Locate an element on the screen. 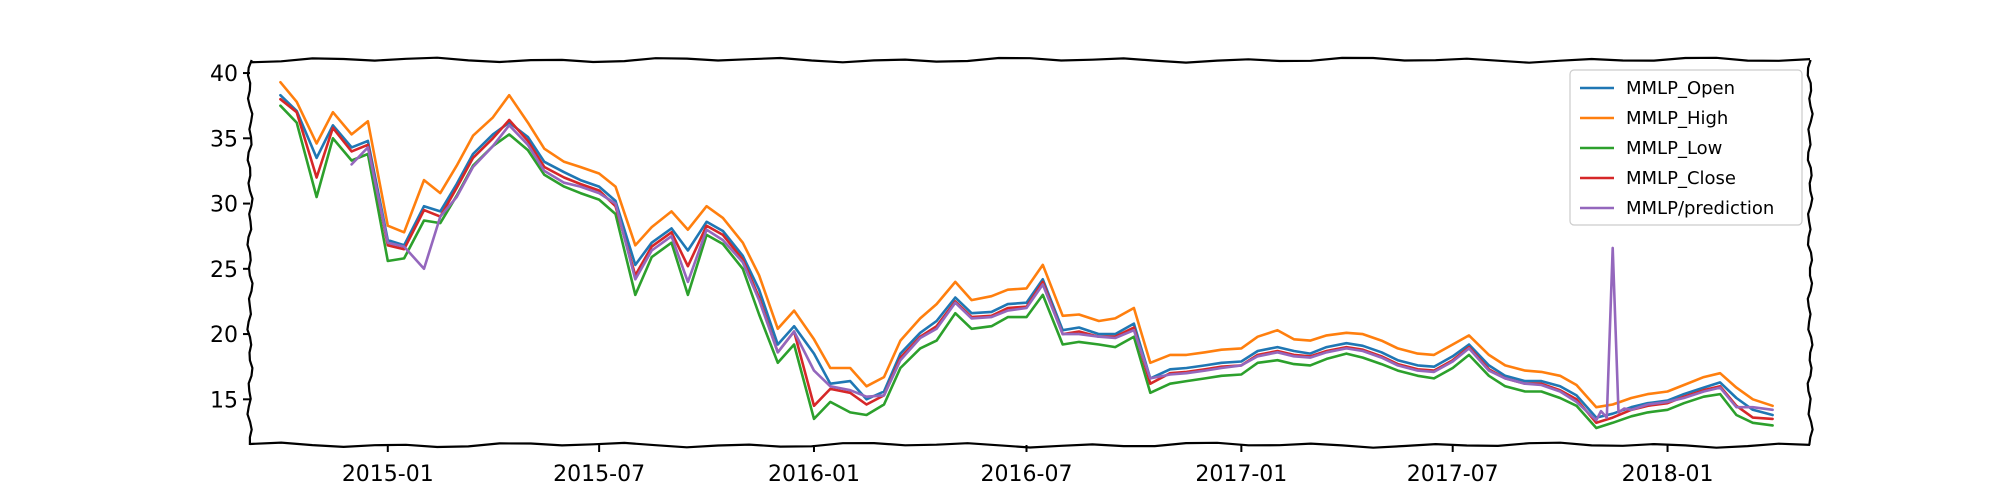  x-tick-label: 2017-01 is located at coordinates (1241, 474).